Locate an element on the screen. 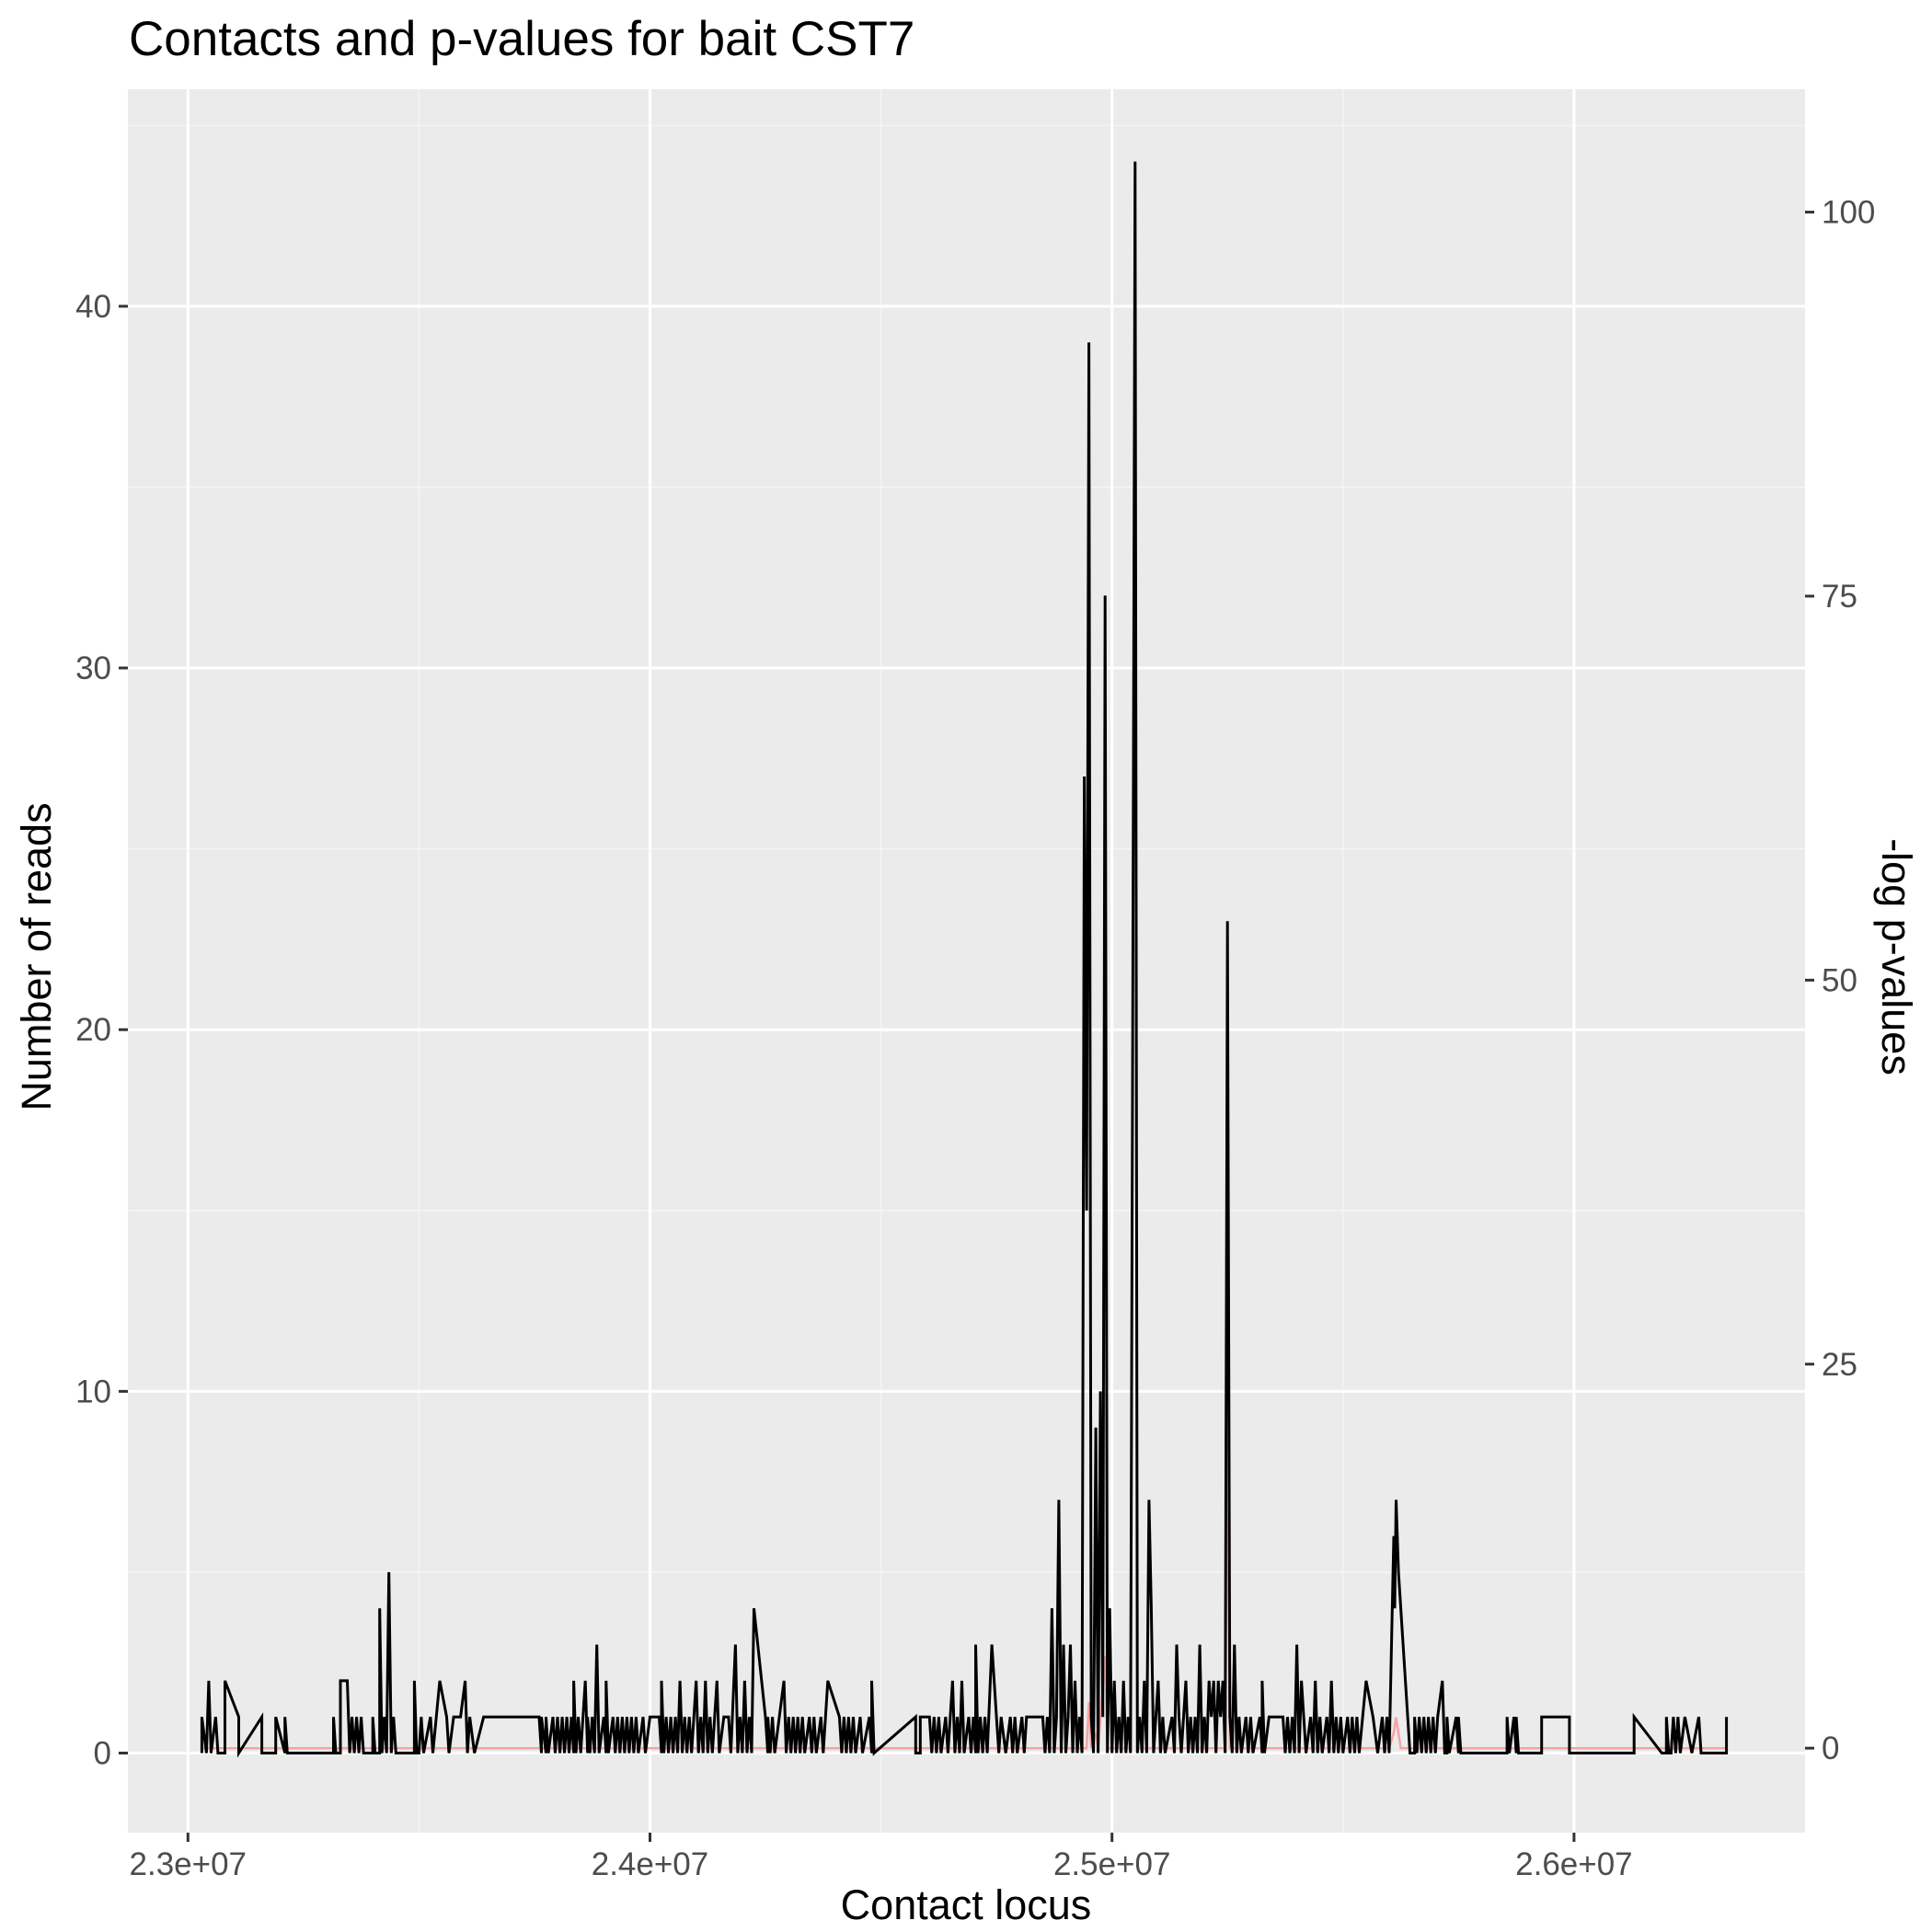  y-tick-label: 0 is located at coordinates (102, 1754).